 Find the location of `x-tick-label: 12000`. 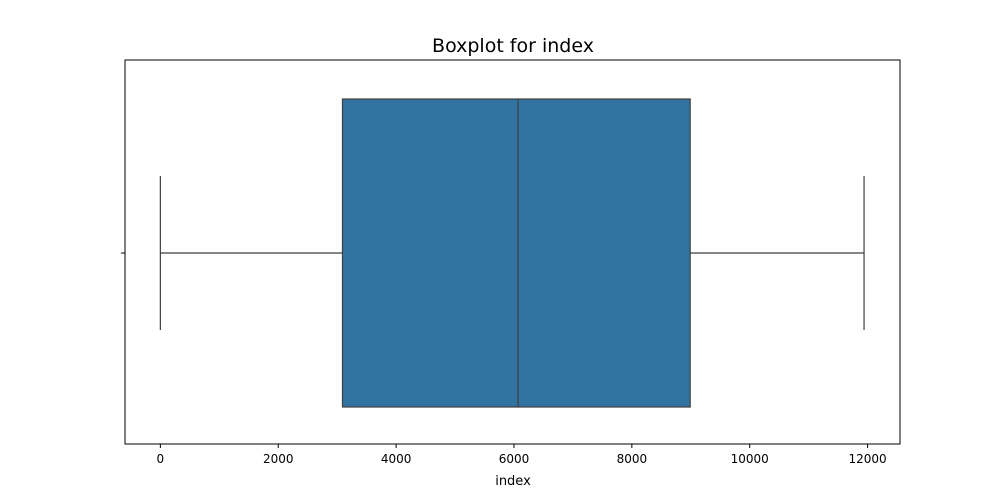

x-tick-label: 12000 is located at coordinates (867, 459).